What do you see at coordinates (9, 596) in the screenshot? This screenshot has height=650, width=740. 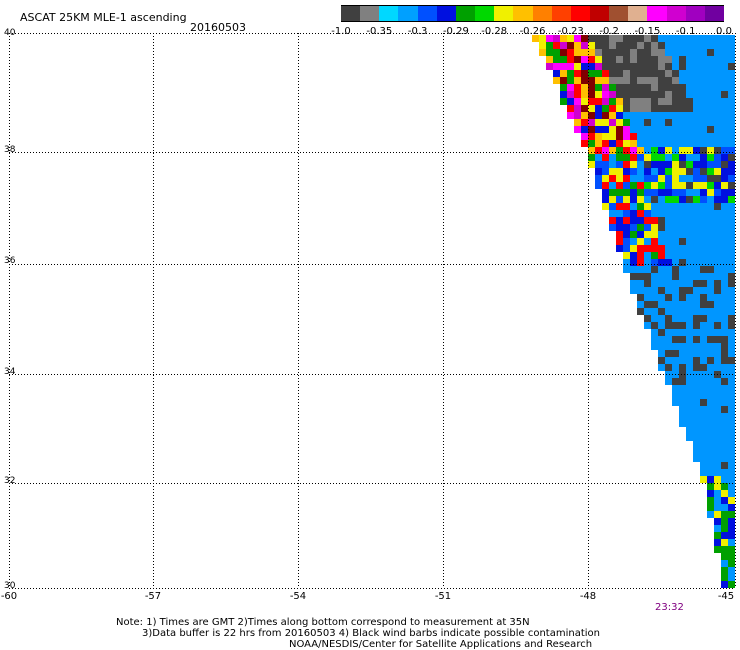 I see `lon-label: -60` at bounding box center [9, 596].